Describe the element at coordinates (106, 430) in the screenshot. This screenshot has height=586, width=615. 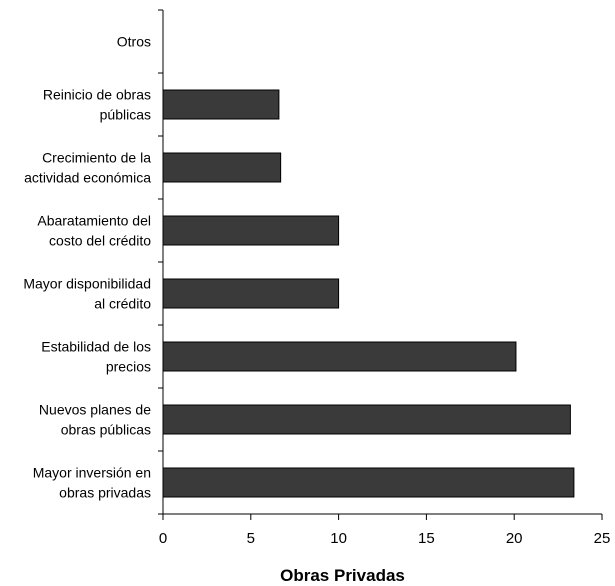
I see `category-label-line: obras públicas` at that location.